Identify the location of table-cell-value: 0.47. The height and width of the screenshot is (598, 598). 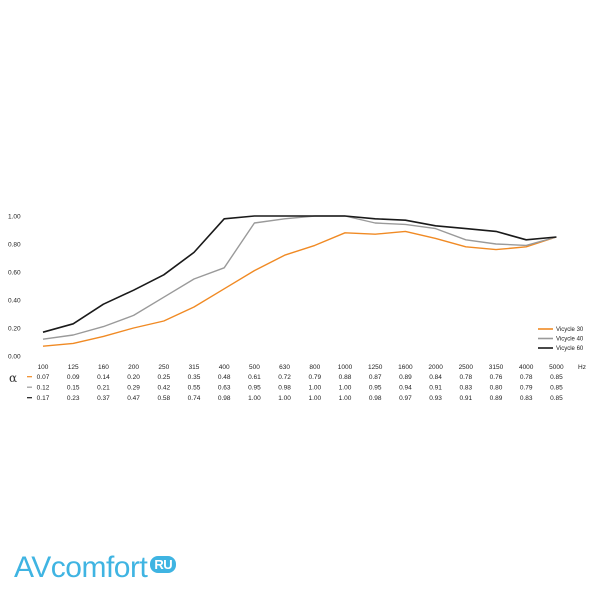
(133, 398).